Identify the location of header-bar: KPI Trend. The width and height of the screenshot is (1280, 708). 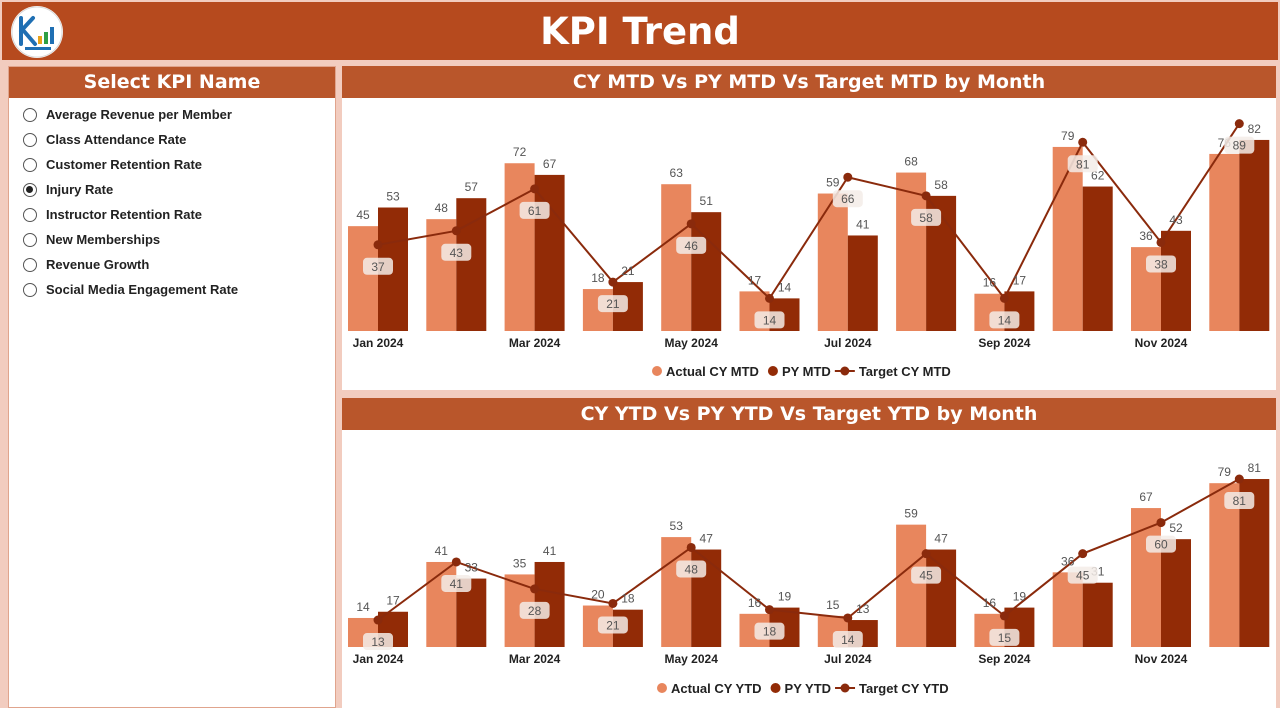
(640, 31).